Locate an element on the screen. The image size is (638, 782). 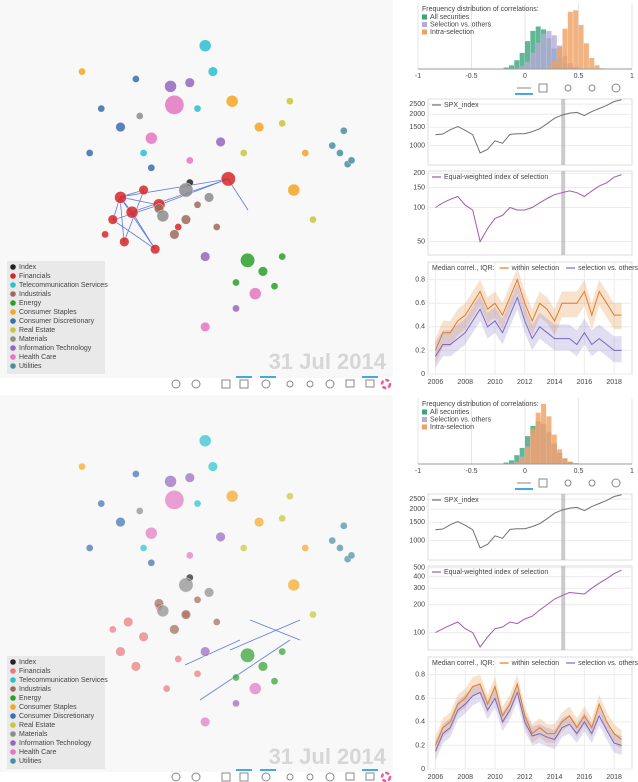
legend-label: Equal-weighted index of selection is located at coordinates (496, 177).